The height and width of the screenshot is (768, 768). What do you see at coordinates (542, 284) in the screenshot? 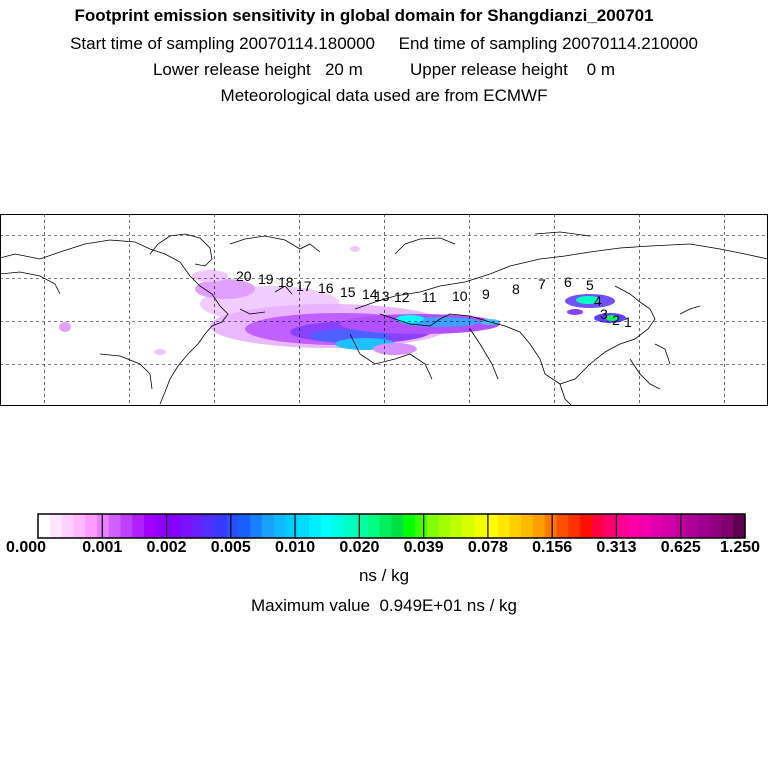
I see `trajectory-label: 7` at bounding box center [542, 284].